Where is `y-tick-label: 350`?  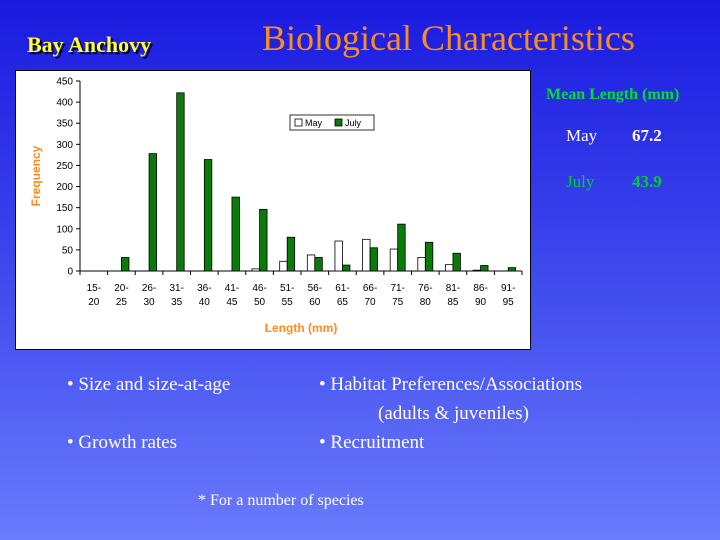
y-tick-label: 350 is located at coordinates (64, 124).